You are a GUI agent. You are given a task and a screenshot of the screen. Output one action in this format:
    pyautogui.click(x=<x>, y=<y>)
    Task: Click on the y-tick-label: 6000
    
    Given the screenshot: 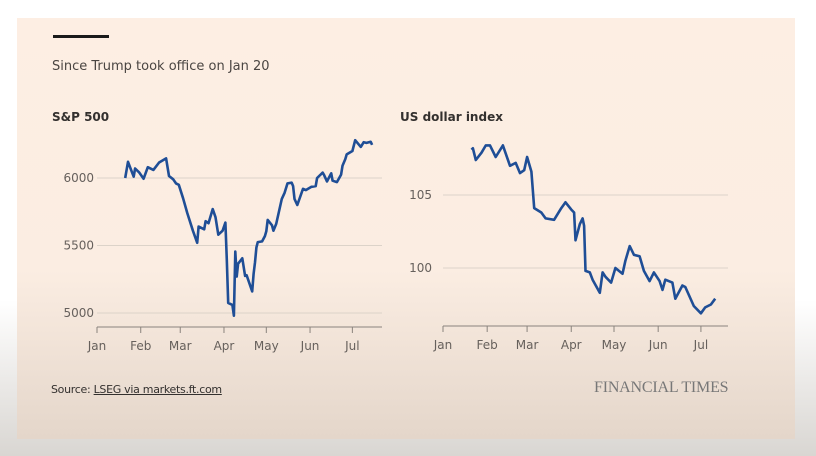 What is the action you would take?
    pyautogui.click(x=78, y=178)
    